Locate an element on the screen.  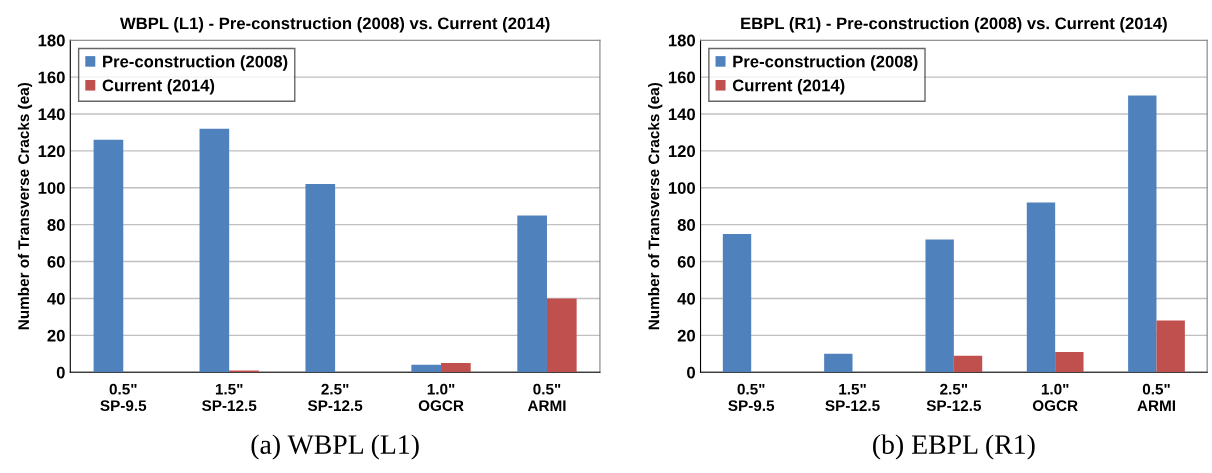
chart-title: WBPL (L1) - Pre-construction (2008) vs. Current (2014) is located at coordinates (334, 25).